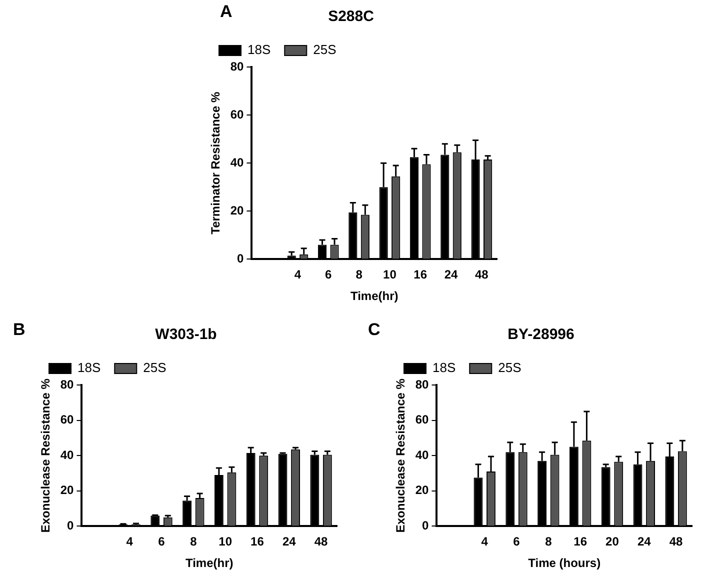  I want to click on text: C, so click(374, 330).